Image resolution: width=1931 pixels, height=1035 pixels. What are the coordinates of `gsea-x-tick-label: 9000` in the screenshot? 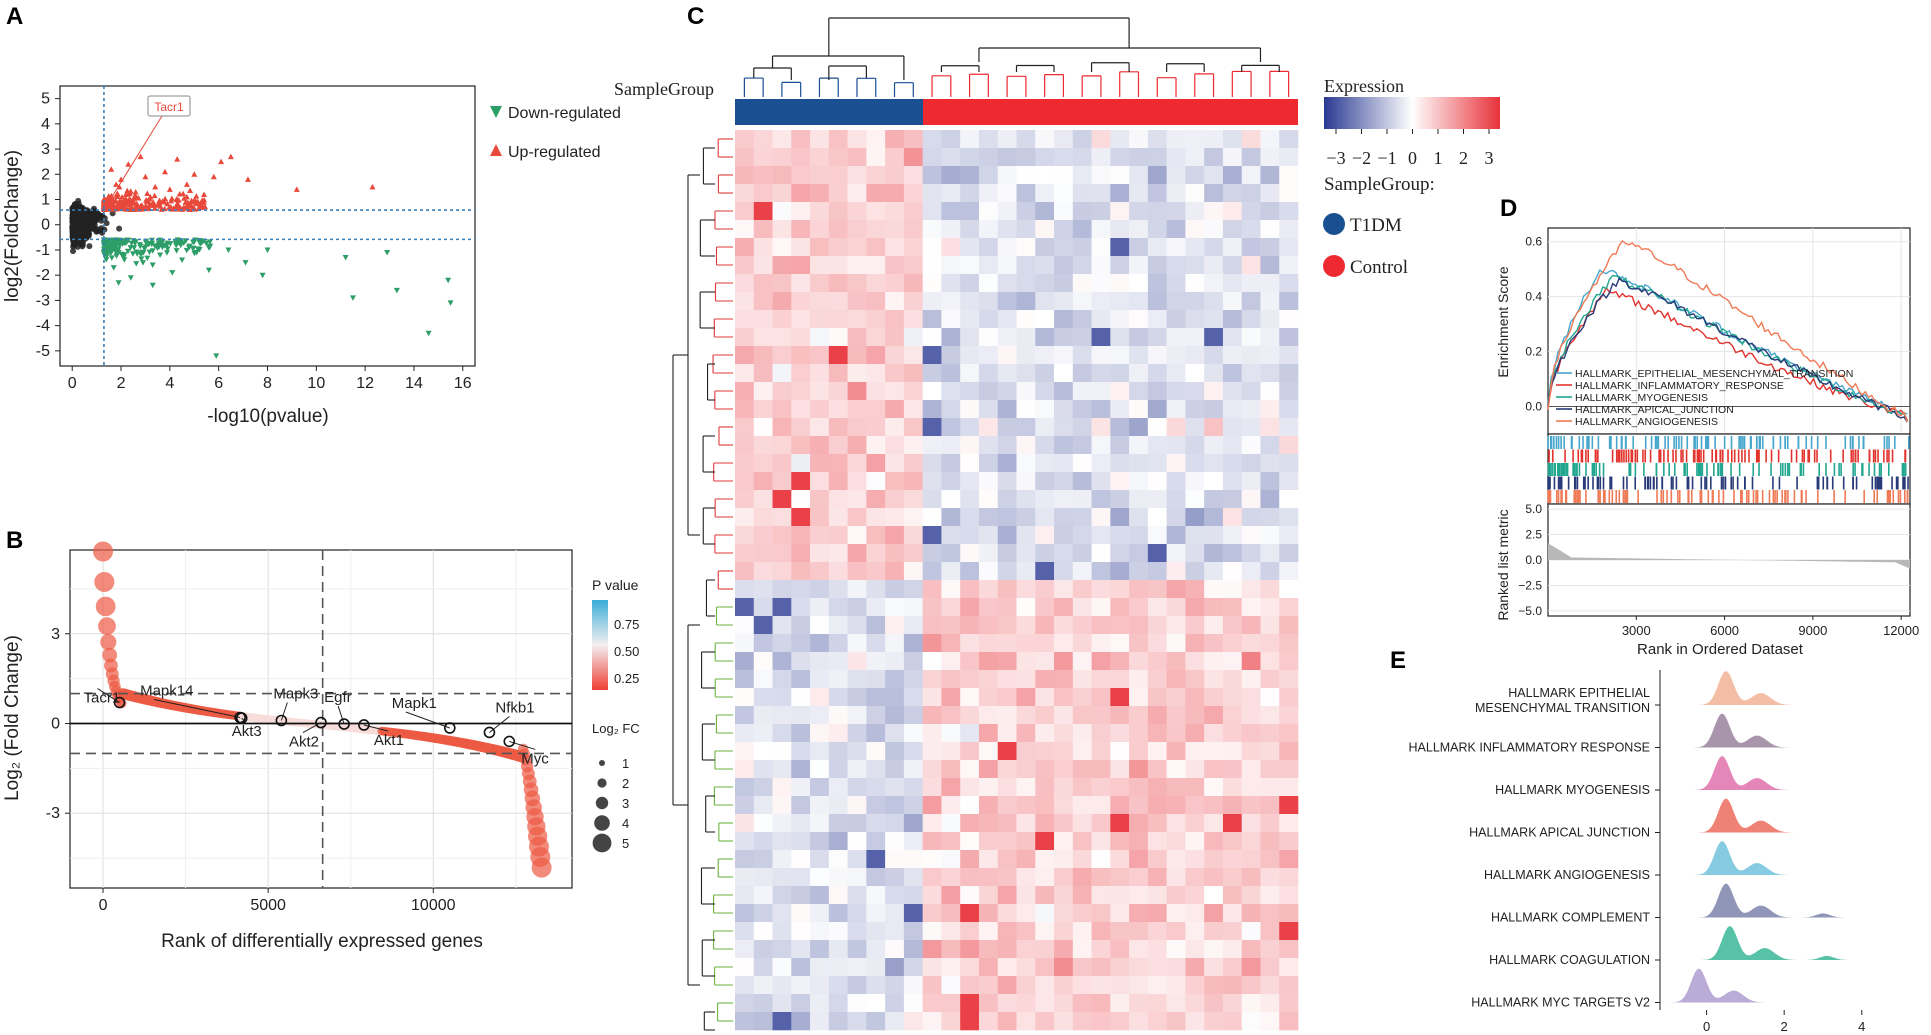 It's located at (1812, 630).